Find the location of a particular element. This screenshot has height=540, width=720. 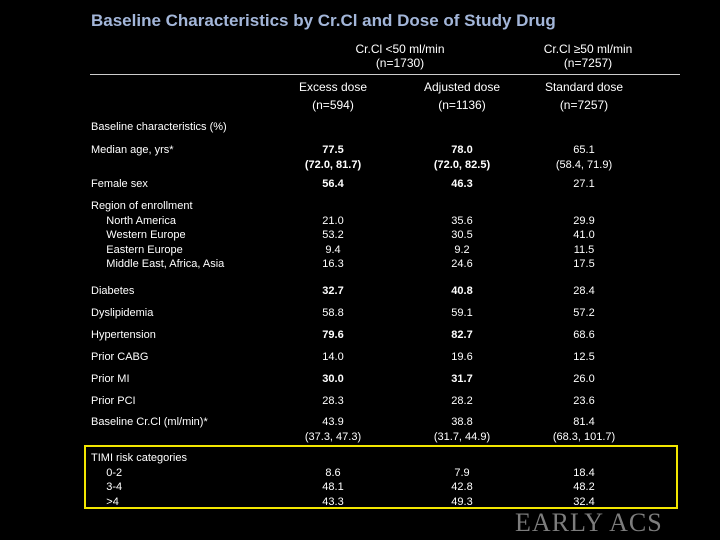

table-cell: 23.6 is located at coordinates (584, 401).